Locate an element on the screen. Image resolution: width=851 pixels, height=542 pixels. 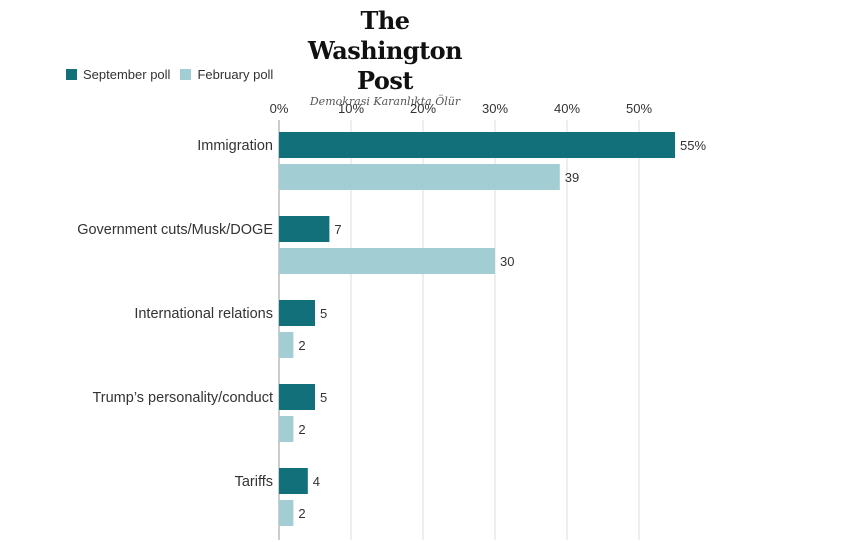
category-label: International relations is located at coordinates (203, 314).